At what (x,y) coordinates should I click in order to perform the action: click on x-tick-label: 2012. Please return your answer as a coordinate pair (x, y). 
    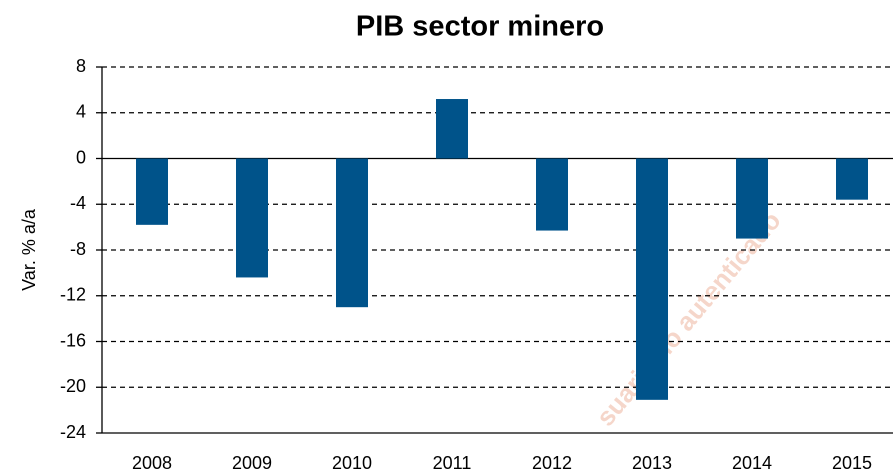
    Looking at the image, I should click on (552, 463).